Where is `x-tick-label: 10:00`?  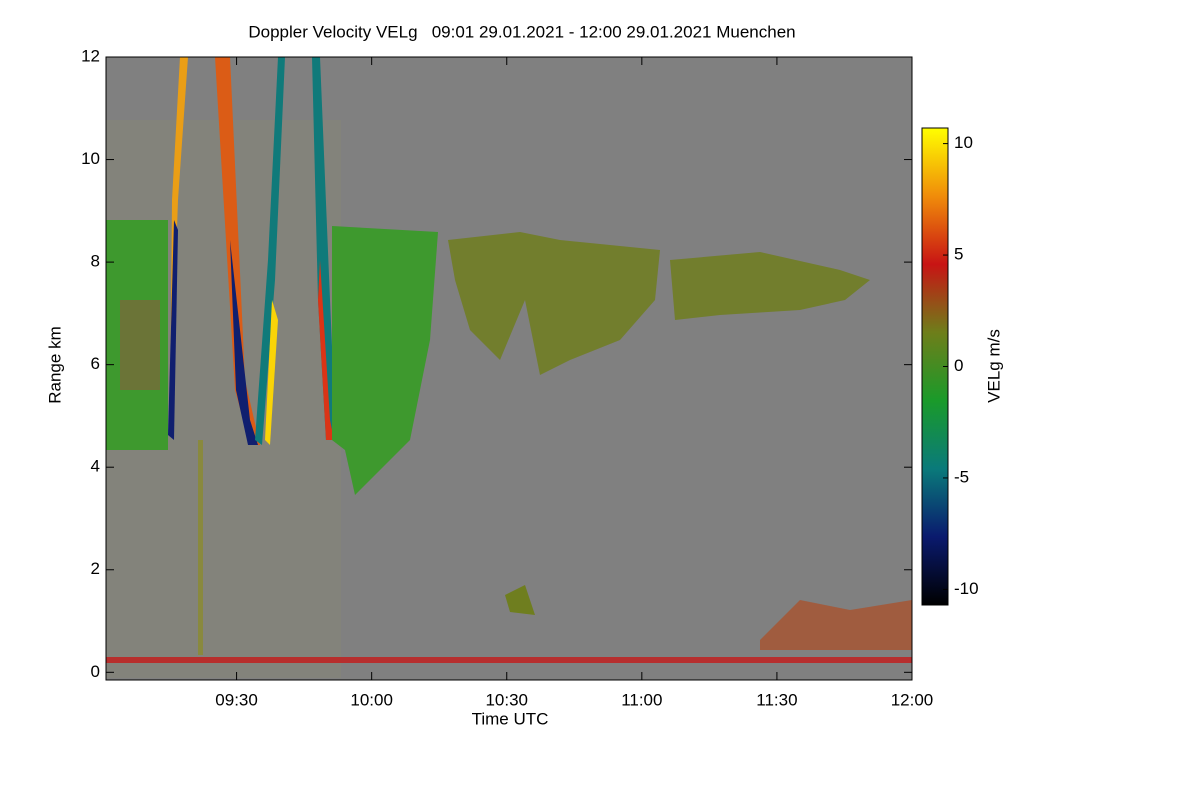 x-tick-label: 10:00 is located at coordinates (371, 699).